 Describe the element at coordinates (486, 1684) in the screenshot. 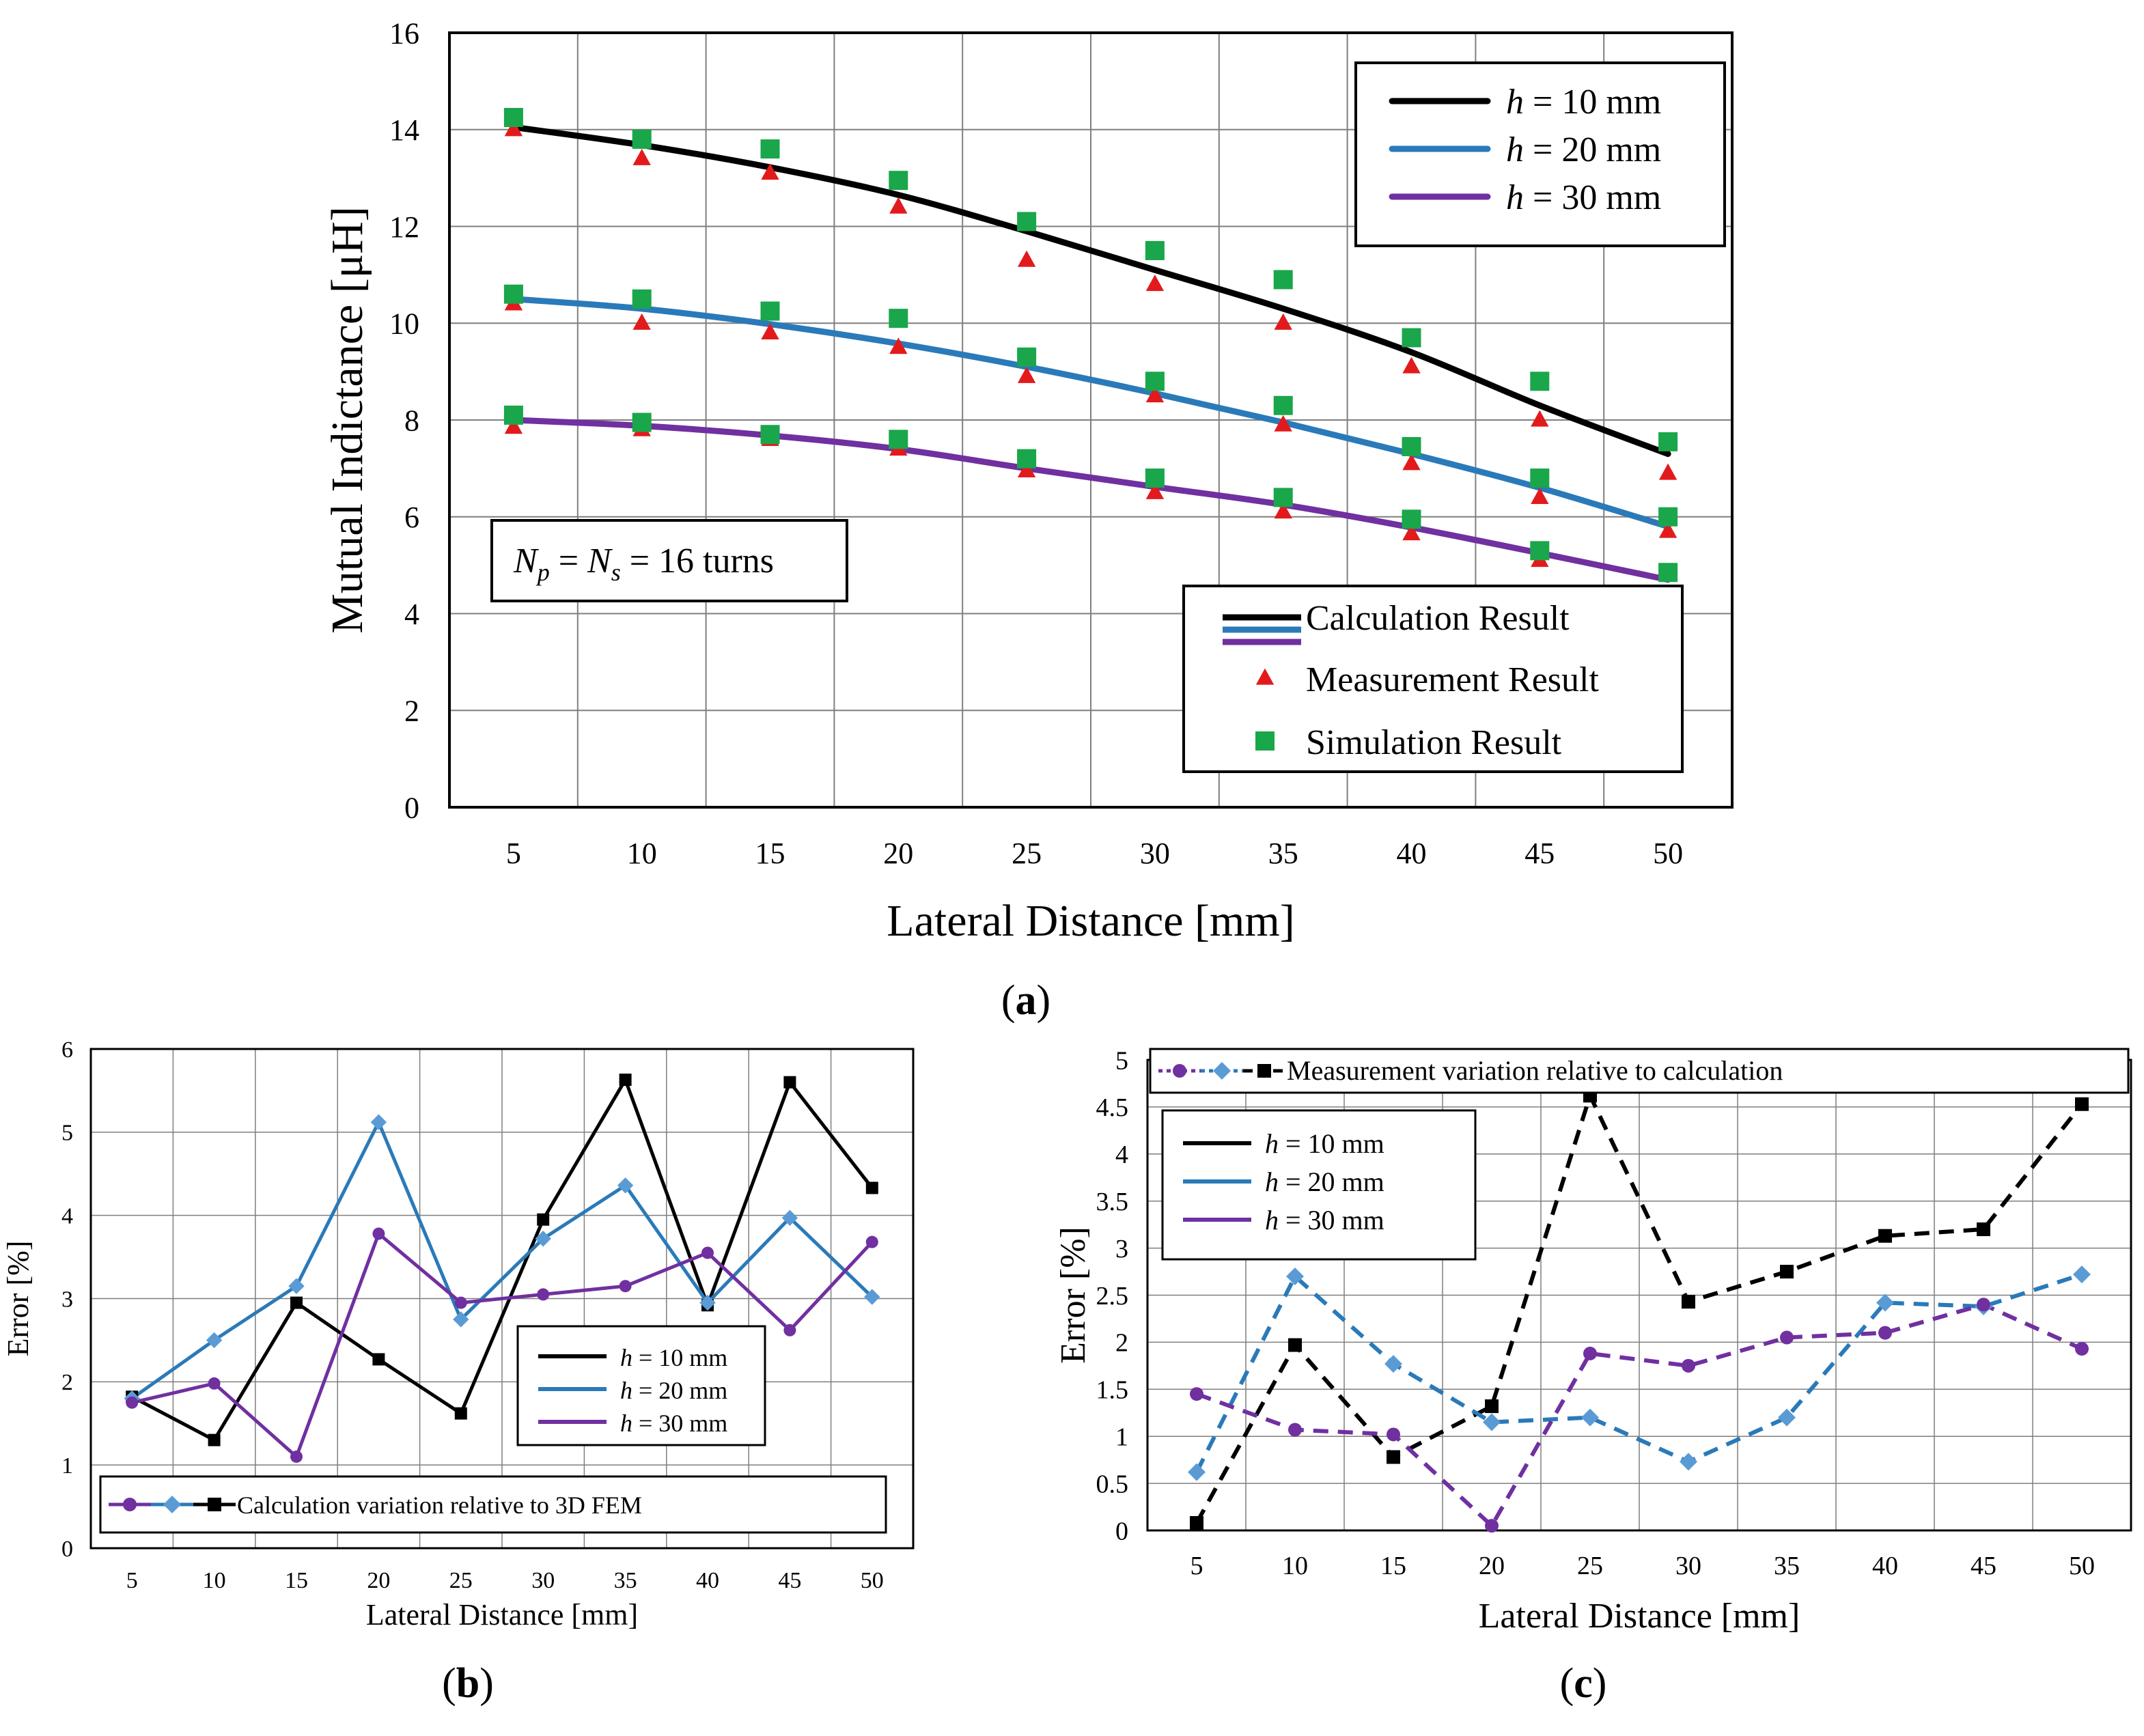

I see `panel-paren-close: )` at that location.